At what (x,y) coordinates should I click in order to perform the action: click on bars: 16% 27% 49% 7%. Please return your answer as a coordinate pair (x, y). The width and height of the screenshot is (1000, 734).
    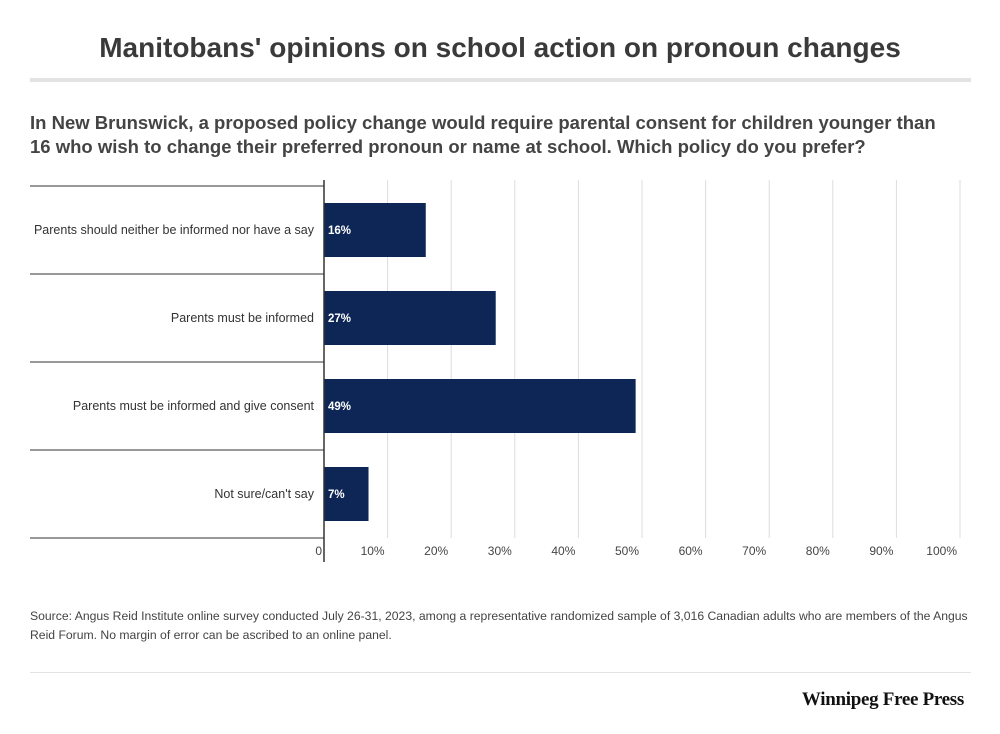
    Looking at the image, I should click on (480, 362).